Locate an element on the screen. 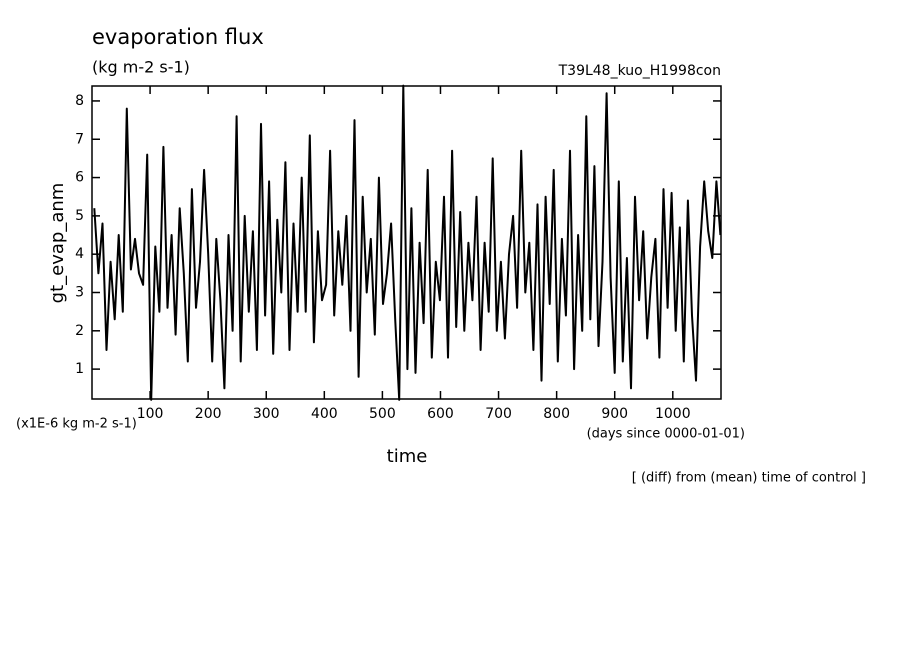  annotation: T39L48_kuo_H1998con is located at coordinates (639, 71).